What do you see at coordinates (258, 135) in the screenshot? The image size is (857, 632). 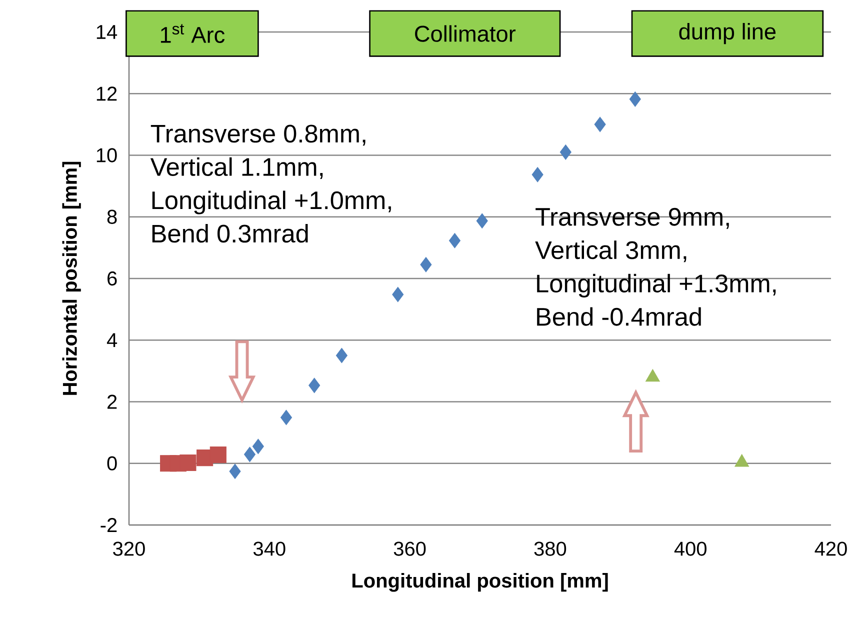 I see `annotation: Transverse 0.8mm,` at bounding box center [258, 135].